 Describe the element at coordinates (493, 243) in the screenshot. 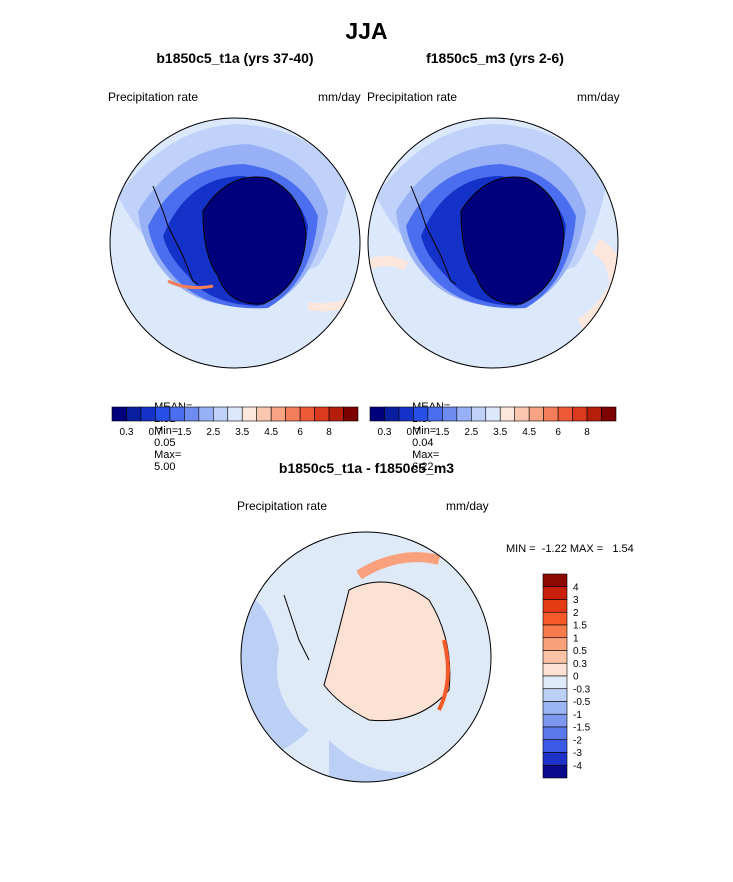

I see `right-polar-map` at that location.